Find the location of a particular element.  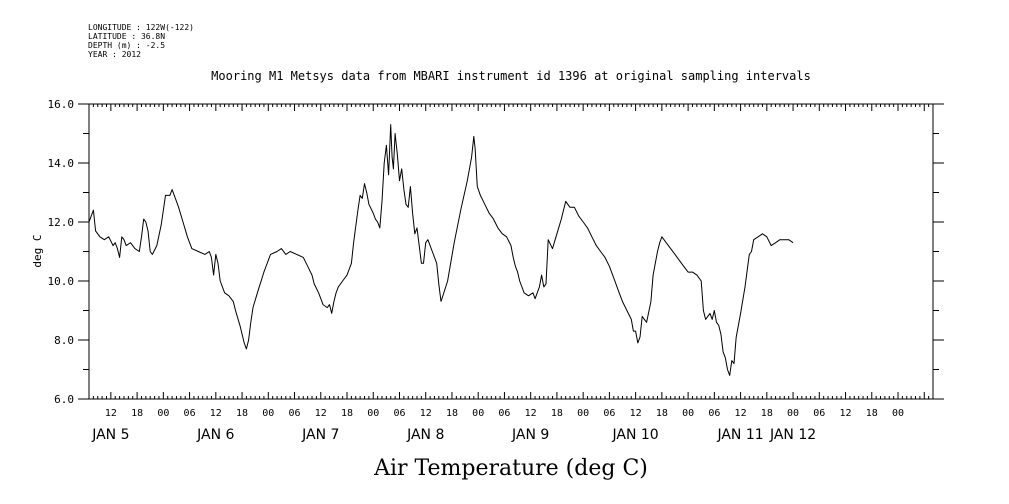

y-tick-label: 14.0 is located at coordinates (61, 163).